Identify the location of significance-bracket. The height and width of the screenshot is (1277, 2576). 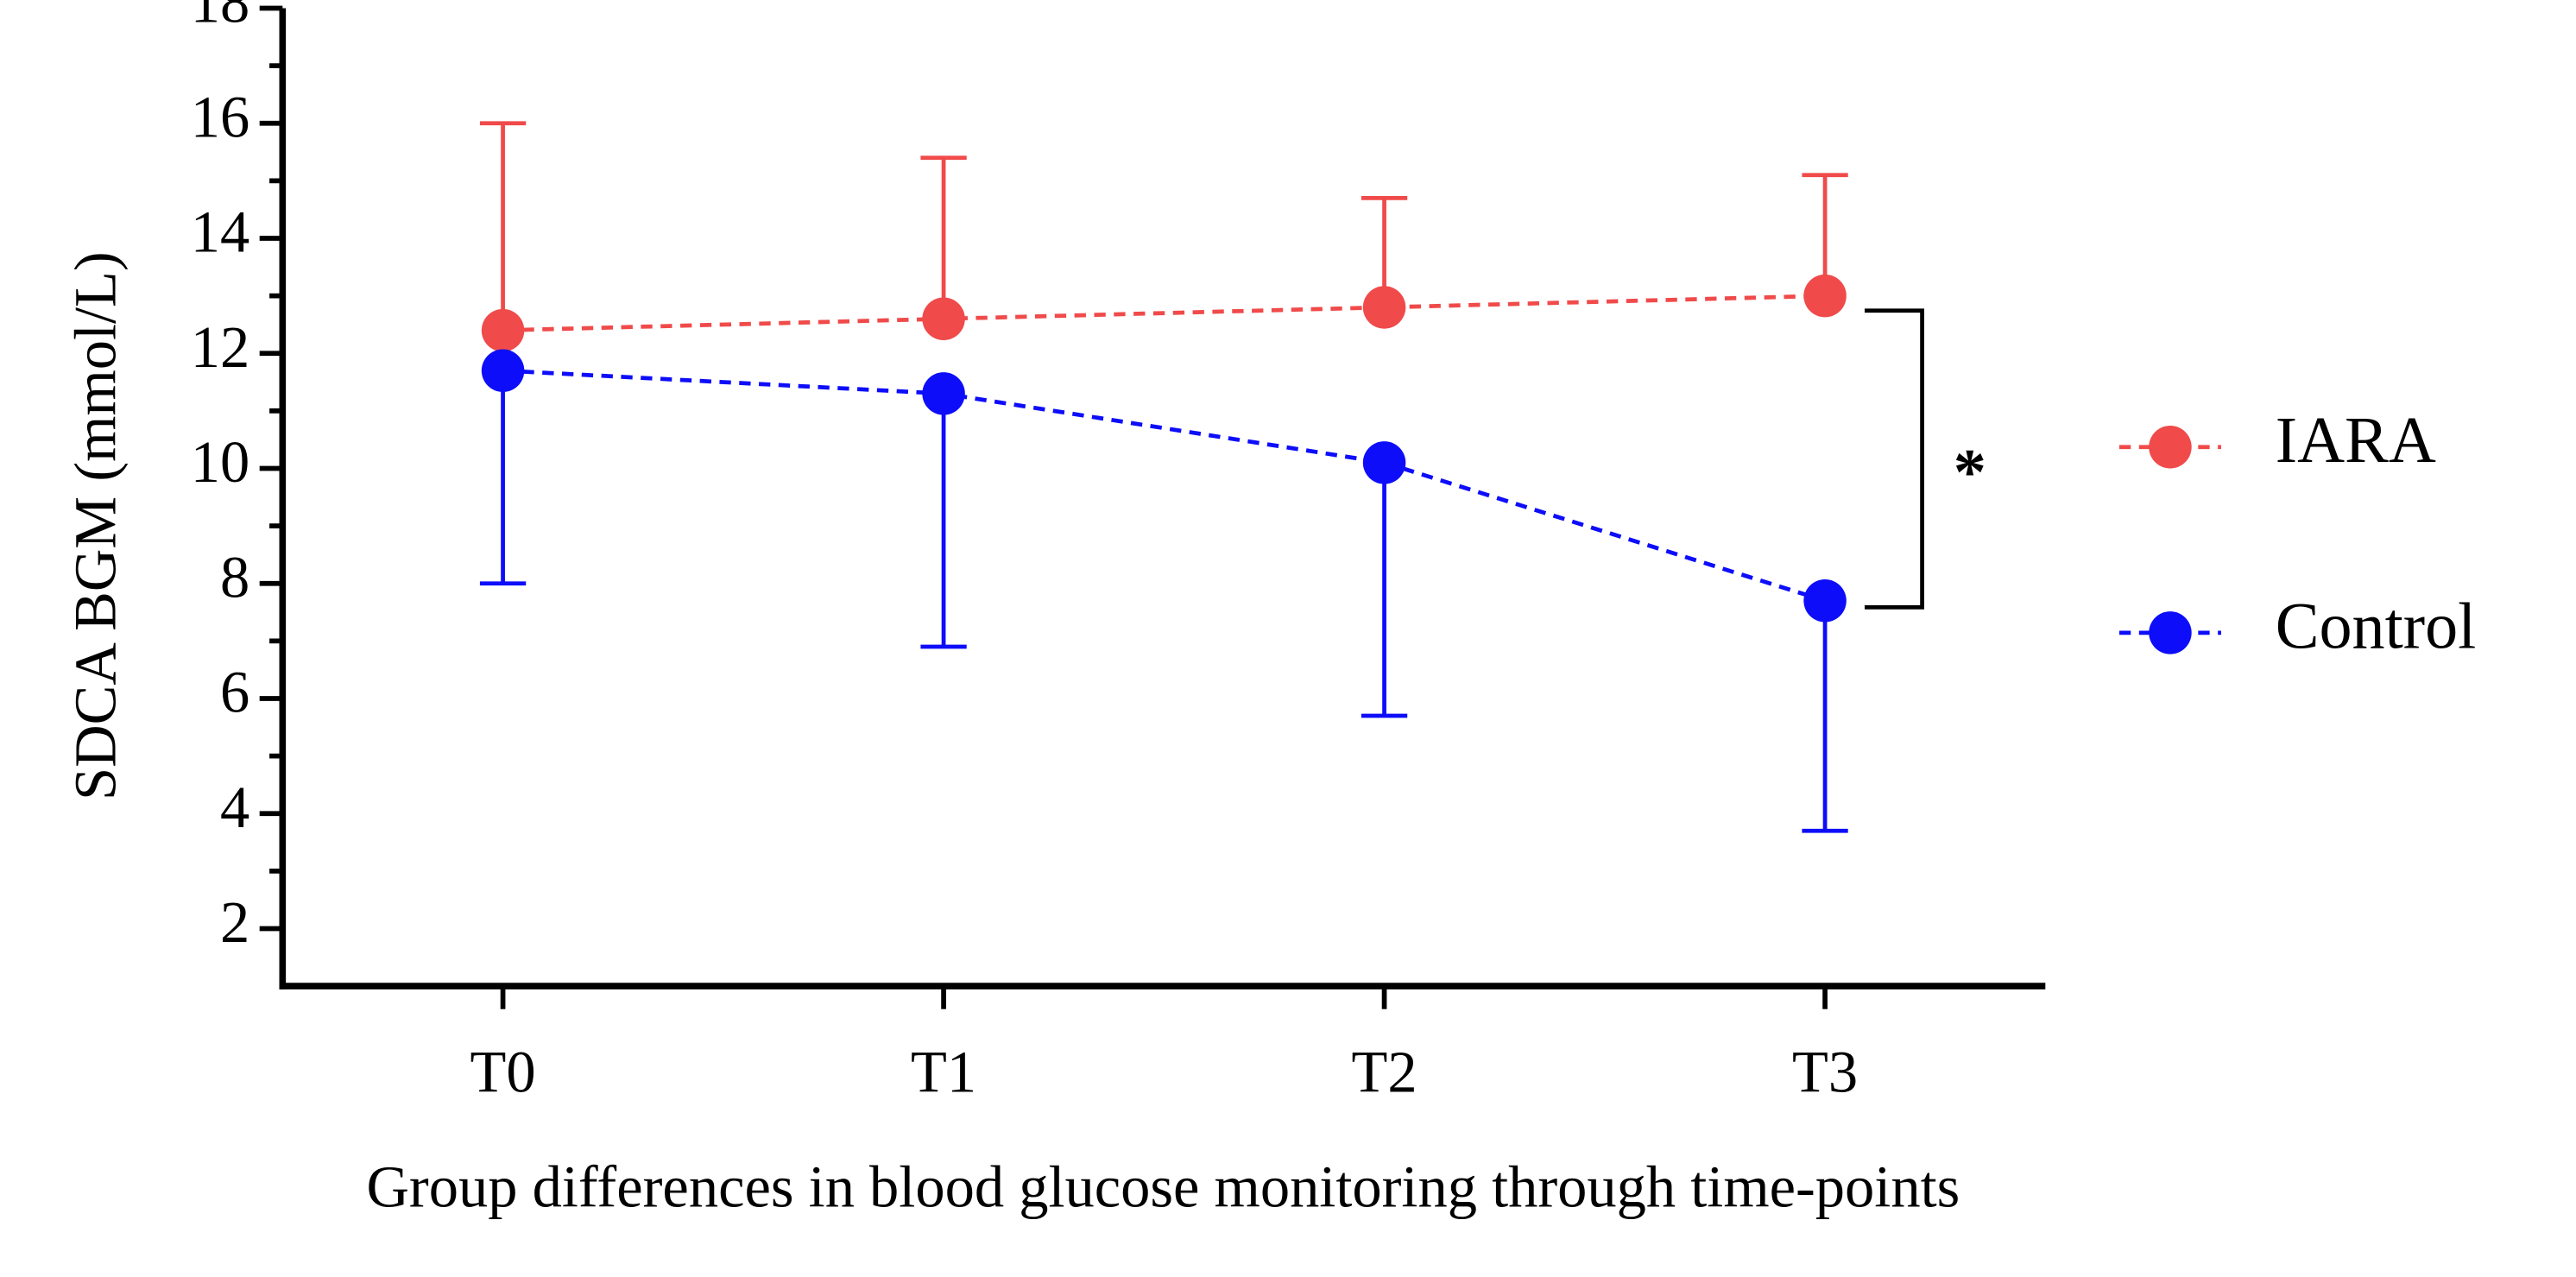
(1894, 459).